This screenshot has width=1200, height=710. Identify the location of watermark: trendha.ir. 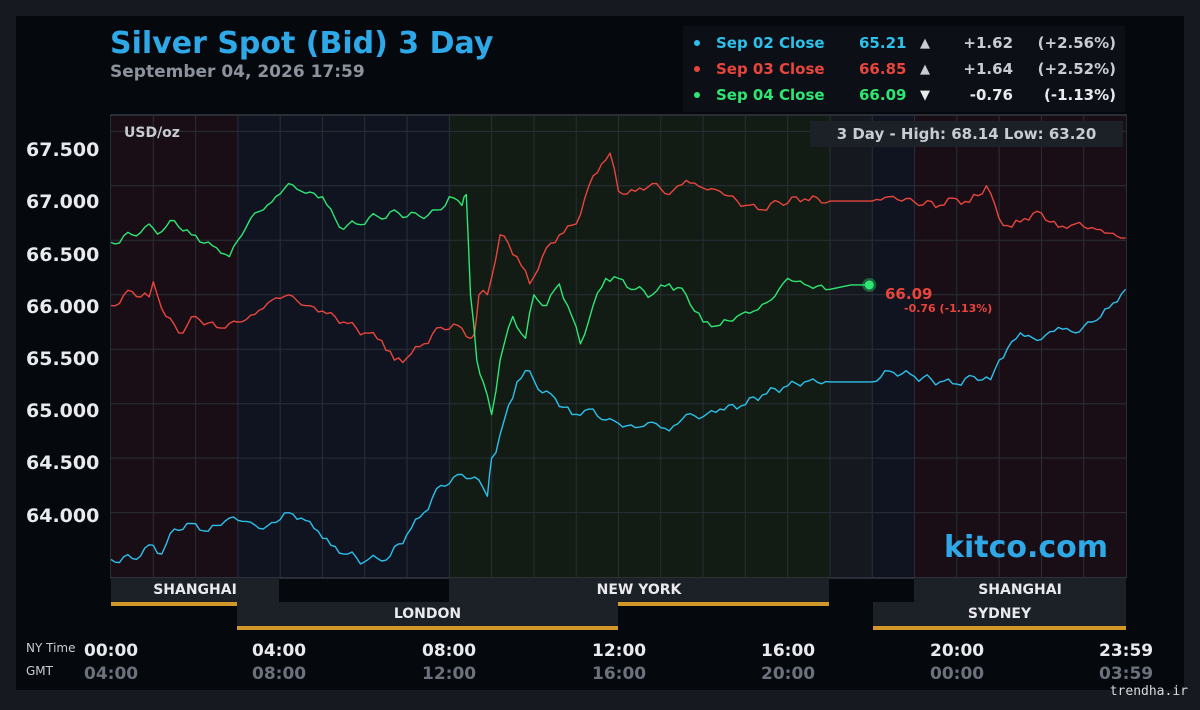
(1148, 691).